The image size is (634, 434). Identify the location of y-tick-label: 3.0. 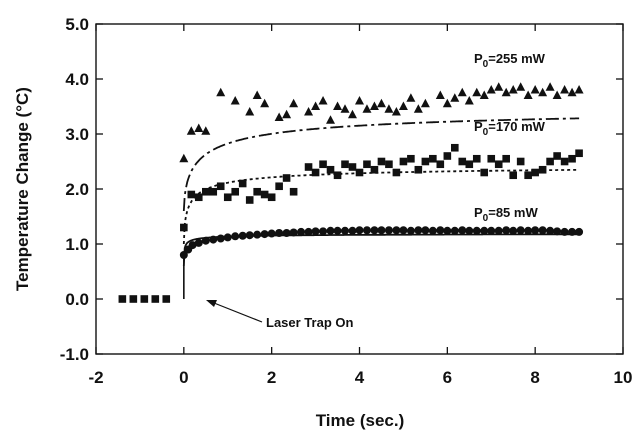
(77, 134).